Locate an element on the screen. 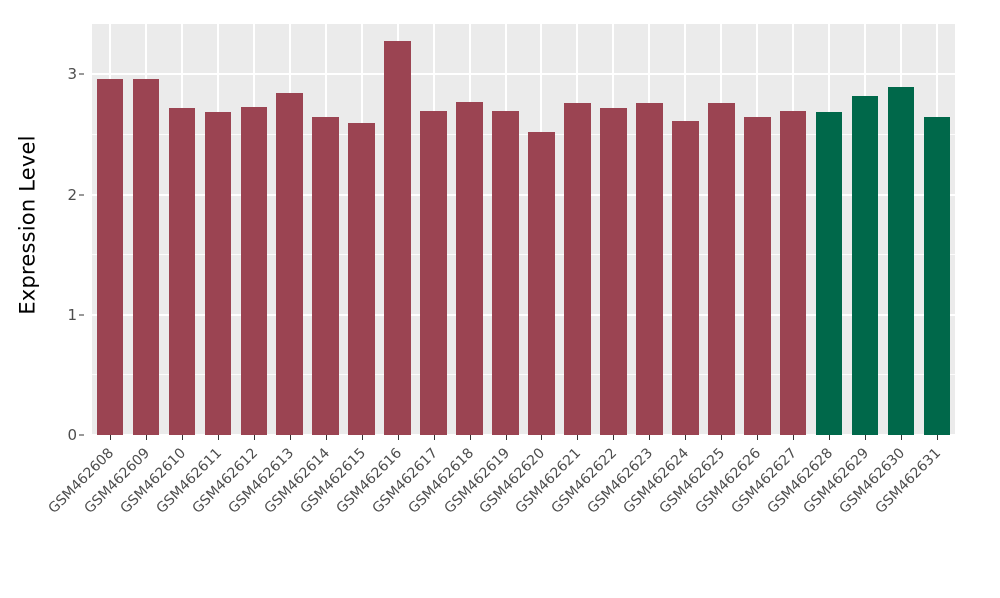  y-axis-title: Expression Level is located at coordinates (28, 225).